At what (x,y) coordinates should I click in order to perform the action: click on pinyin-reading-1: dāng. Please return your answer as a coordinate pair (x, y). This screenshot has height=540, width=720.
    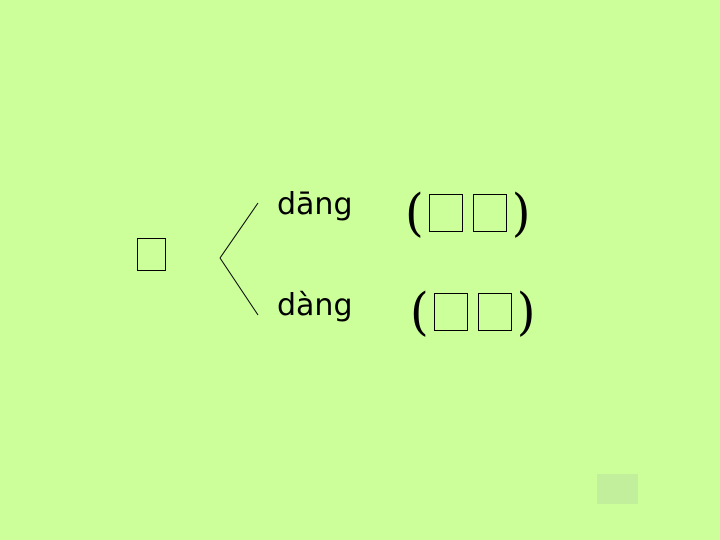
    Looking at the image, I should click on (315, 204).